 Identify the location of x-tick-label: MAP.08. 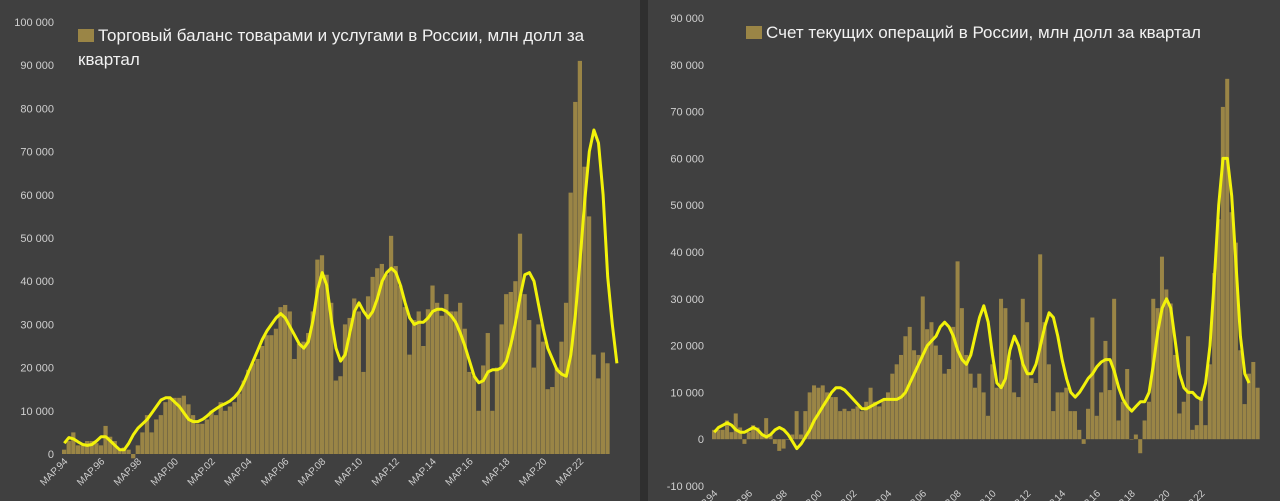
(948, 494).